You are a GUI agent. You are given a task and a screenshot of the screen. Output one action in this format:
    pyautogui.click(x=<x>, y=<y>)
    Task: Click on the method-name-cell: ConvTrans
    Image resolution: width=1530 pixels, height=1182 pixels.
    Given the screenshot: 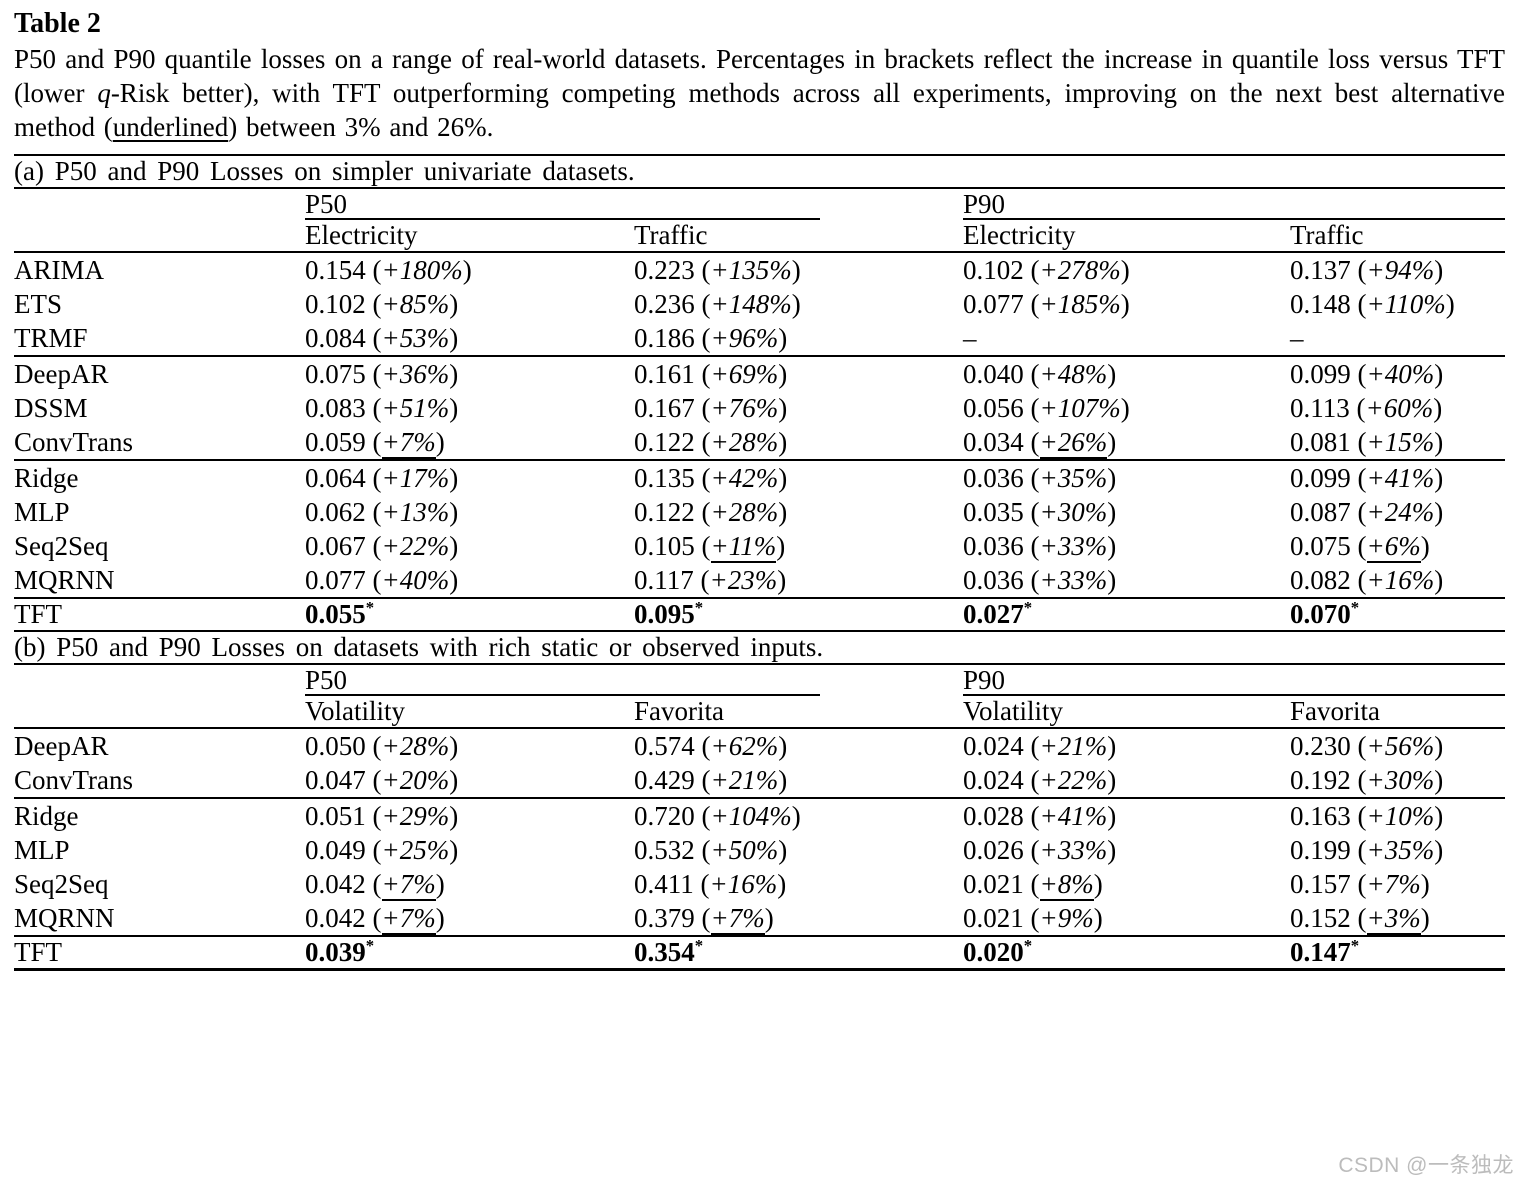 What is the action you would take?
    pyautogui.click(x=74, y=780)
    